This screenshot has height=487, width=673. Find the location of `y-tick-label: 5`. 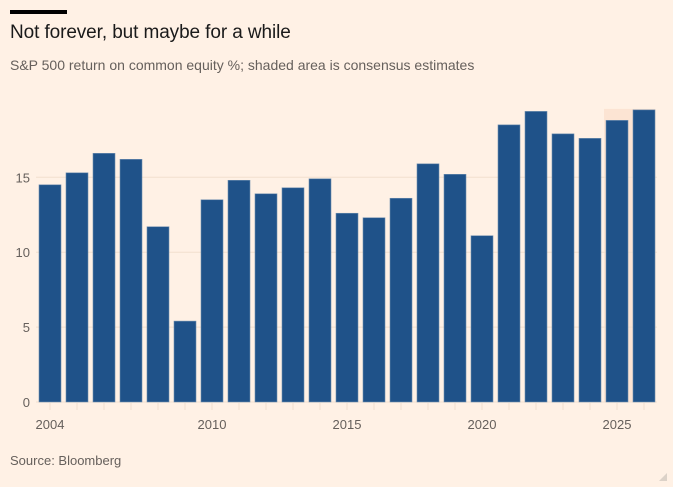

y-tick-label: 5 is located at coordinates (26, 327).